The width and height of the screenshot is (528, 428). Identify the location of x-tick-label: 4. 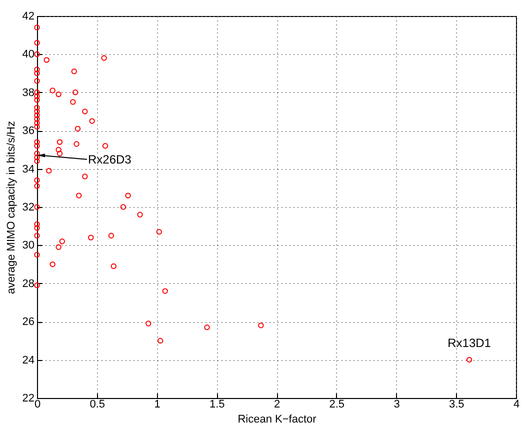
(516, 404).